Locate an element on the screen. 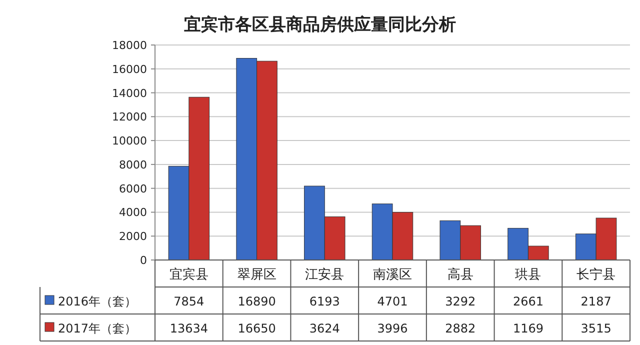  data-label: 2661 is located at coordinates (528, 301).